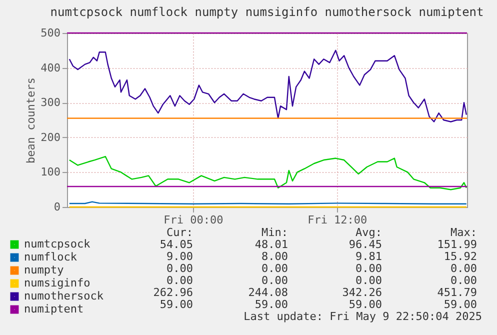 The image size is (497, 335). What do you see at coordinates (54, 309) in the screenshot?
I see `legend-label: numiptent` at bounding box center [54, 309].